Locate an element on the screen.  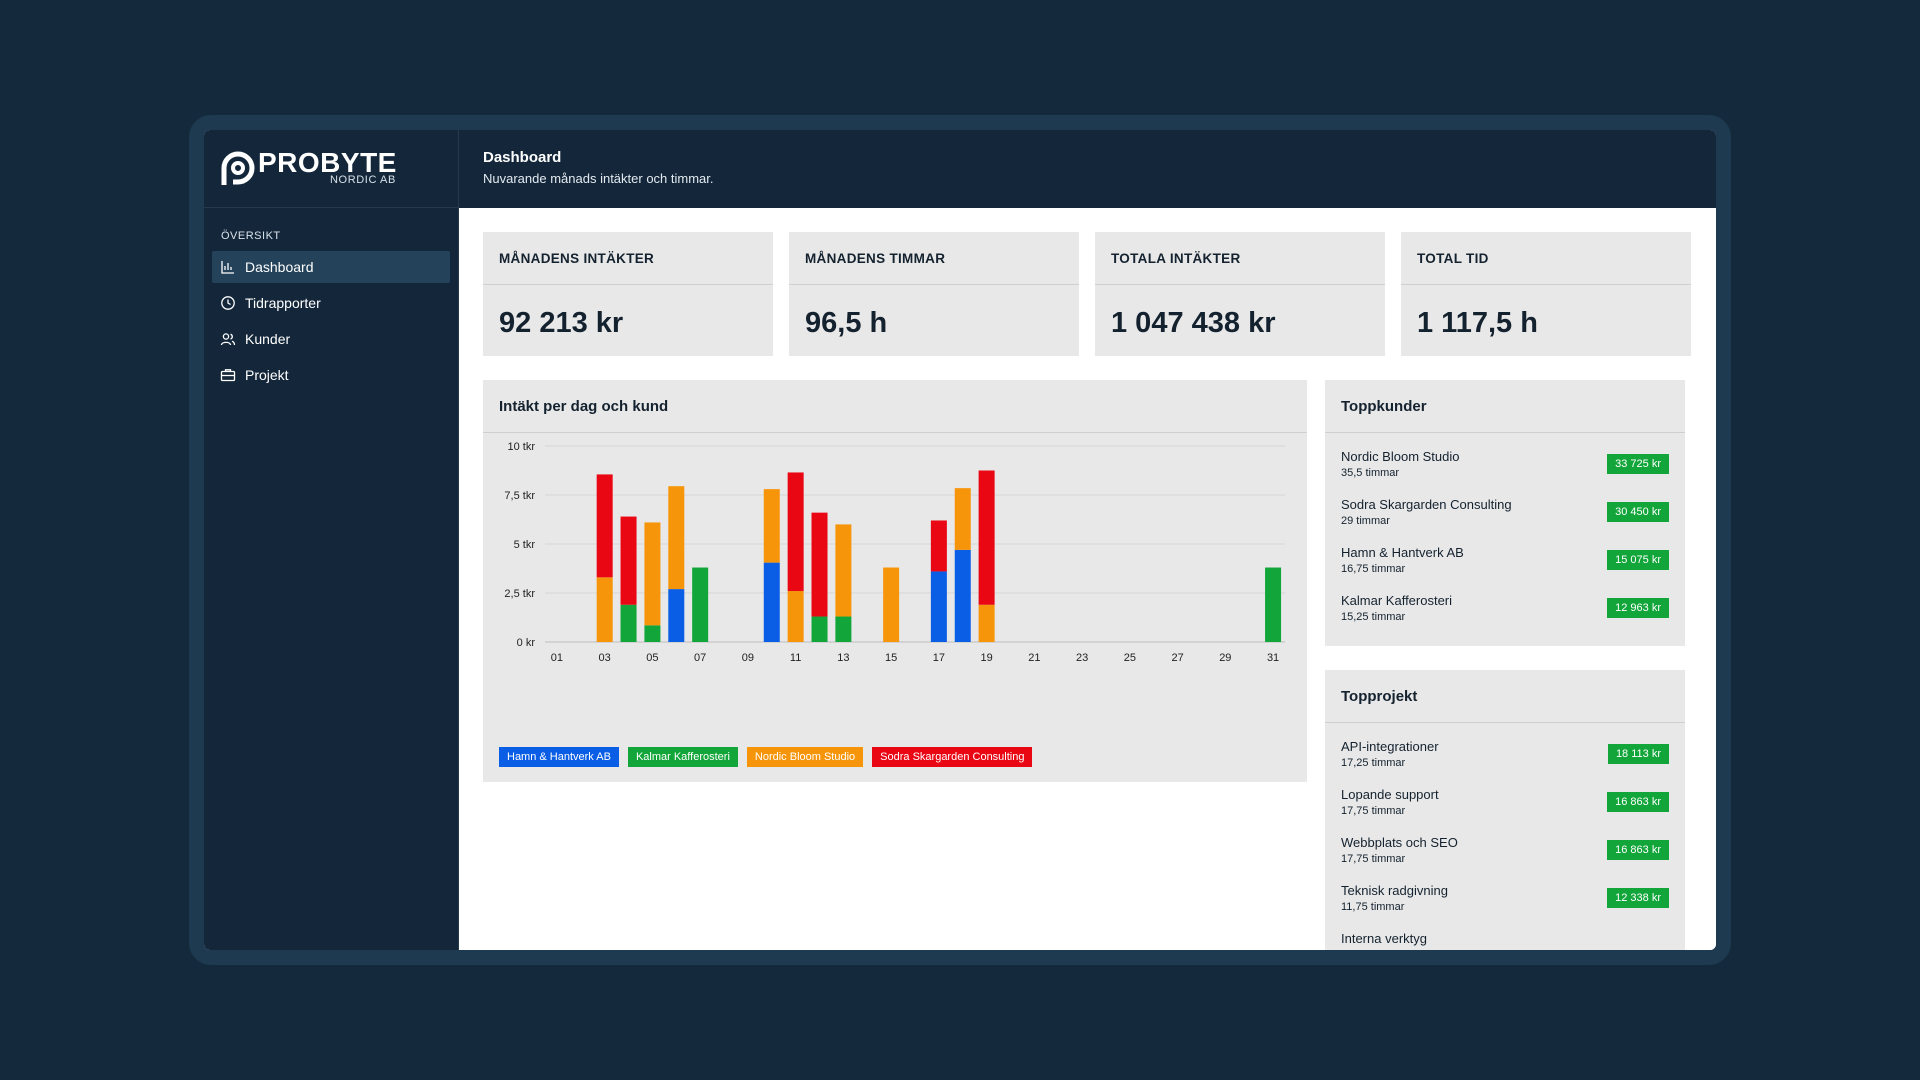
stat-card-monthly-revenue: MÅNADENS INTÄKTER 92 213 kr is located at coordinates (628, 294).